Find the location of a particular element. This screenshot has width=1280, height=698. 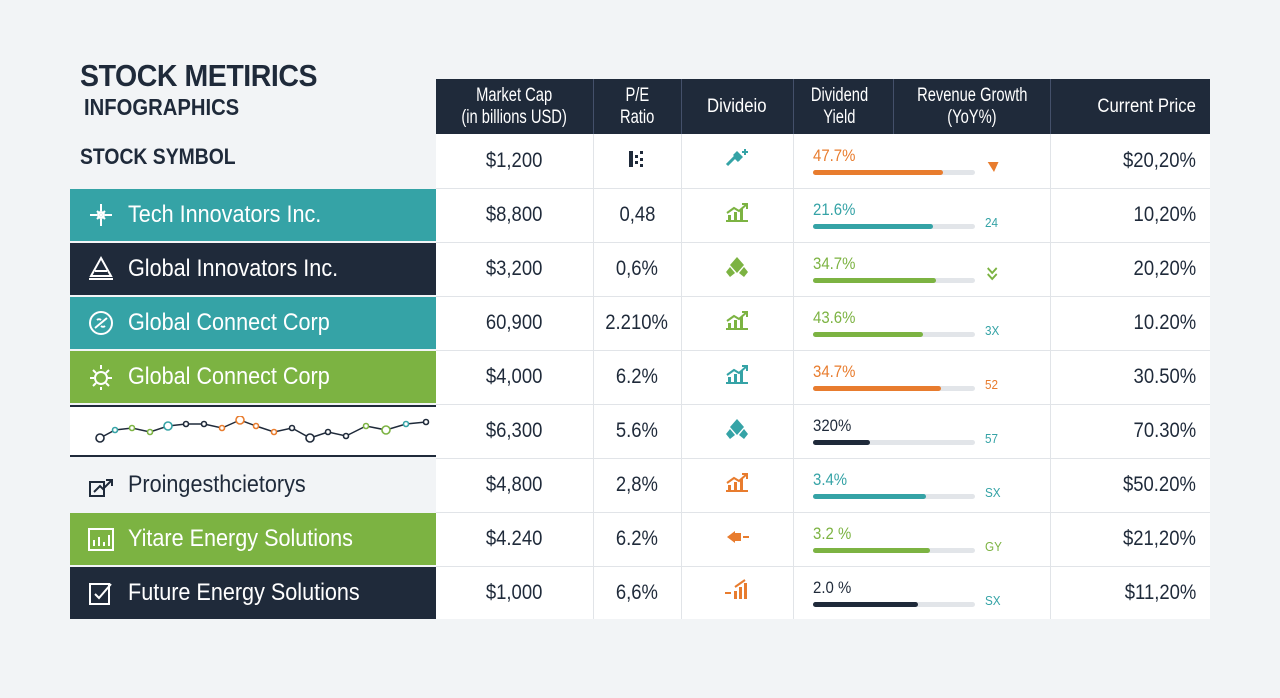

dividend-yield-value: 320% is located at coordinates (832, 425).